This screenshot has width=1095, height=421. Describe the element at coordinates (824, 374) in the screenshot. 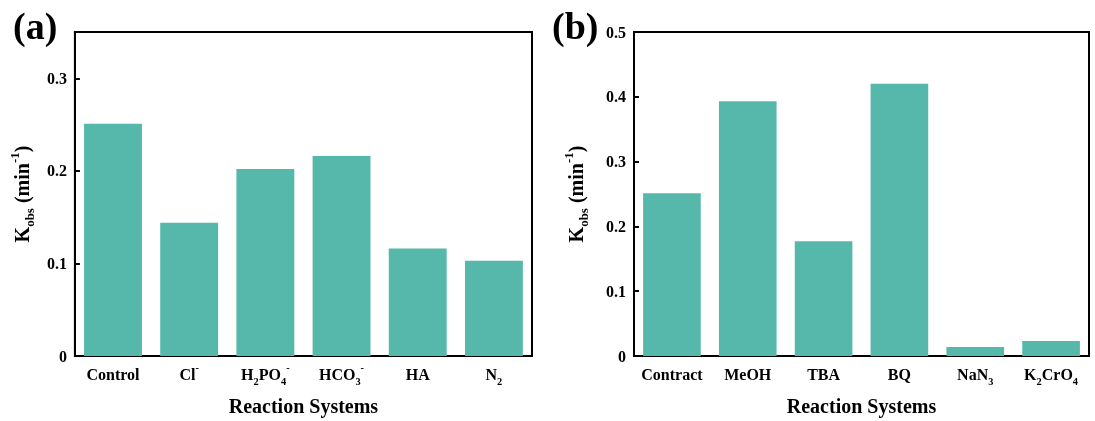

I see `x-tick-label: TBA` at that location.